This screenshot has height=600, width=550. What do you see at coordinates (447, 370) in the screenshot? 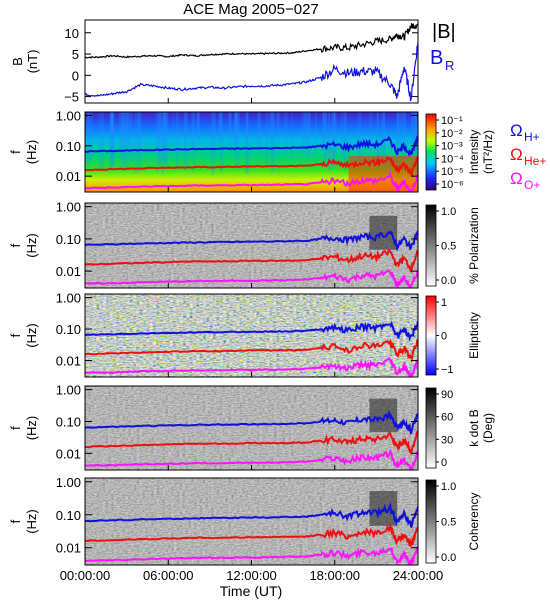
I see `colorbar-tick-label: −1` at bounding box center [447, 370].